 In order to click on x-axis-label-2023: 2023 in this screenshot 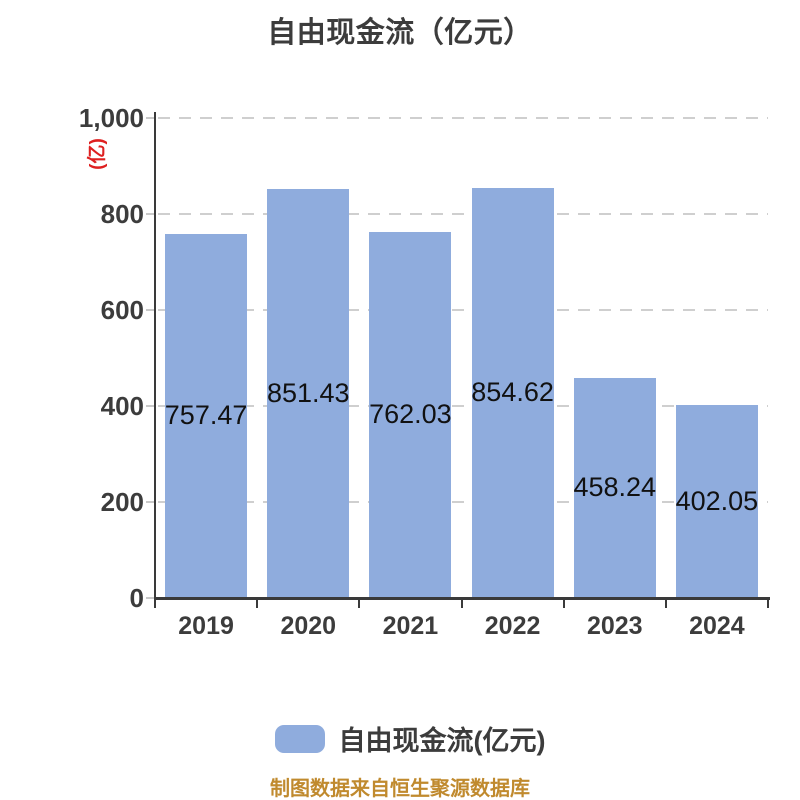, I will do `click(614, 626)`.